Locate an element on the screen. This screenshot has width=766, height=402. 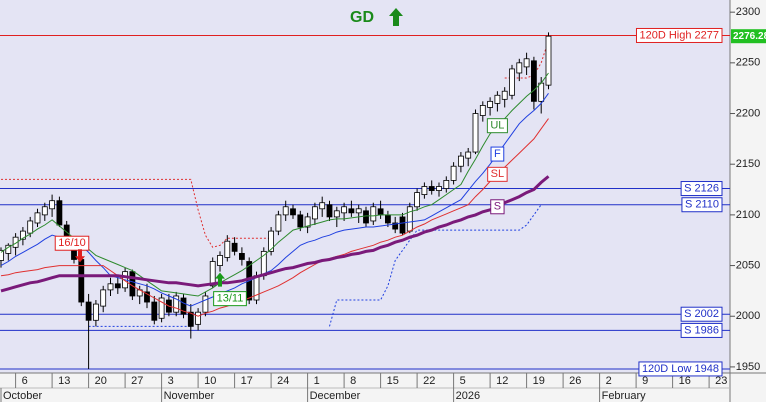
x-group-label: 2026 is located at coordinates (468, 396).